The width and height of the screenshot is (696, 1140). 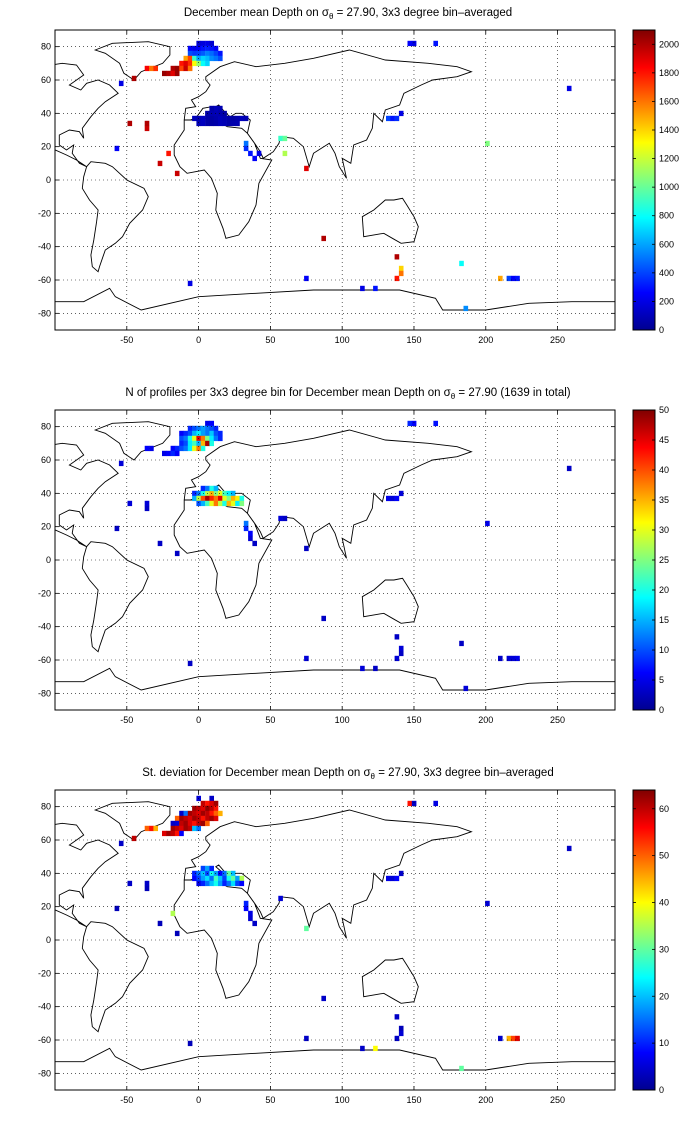 I want to click on coast-australia, so click(x=390, y=220).